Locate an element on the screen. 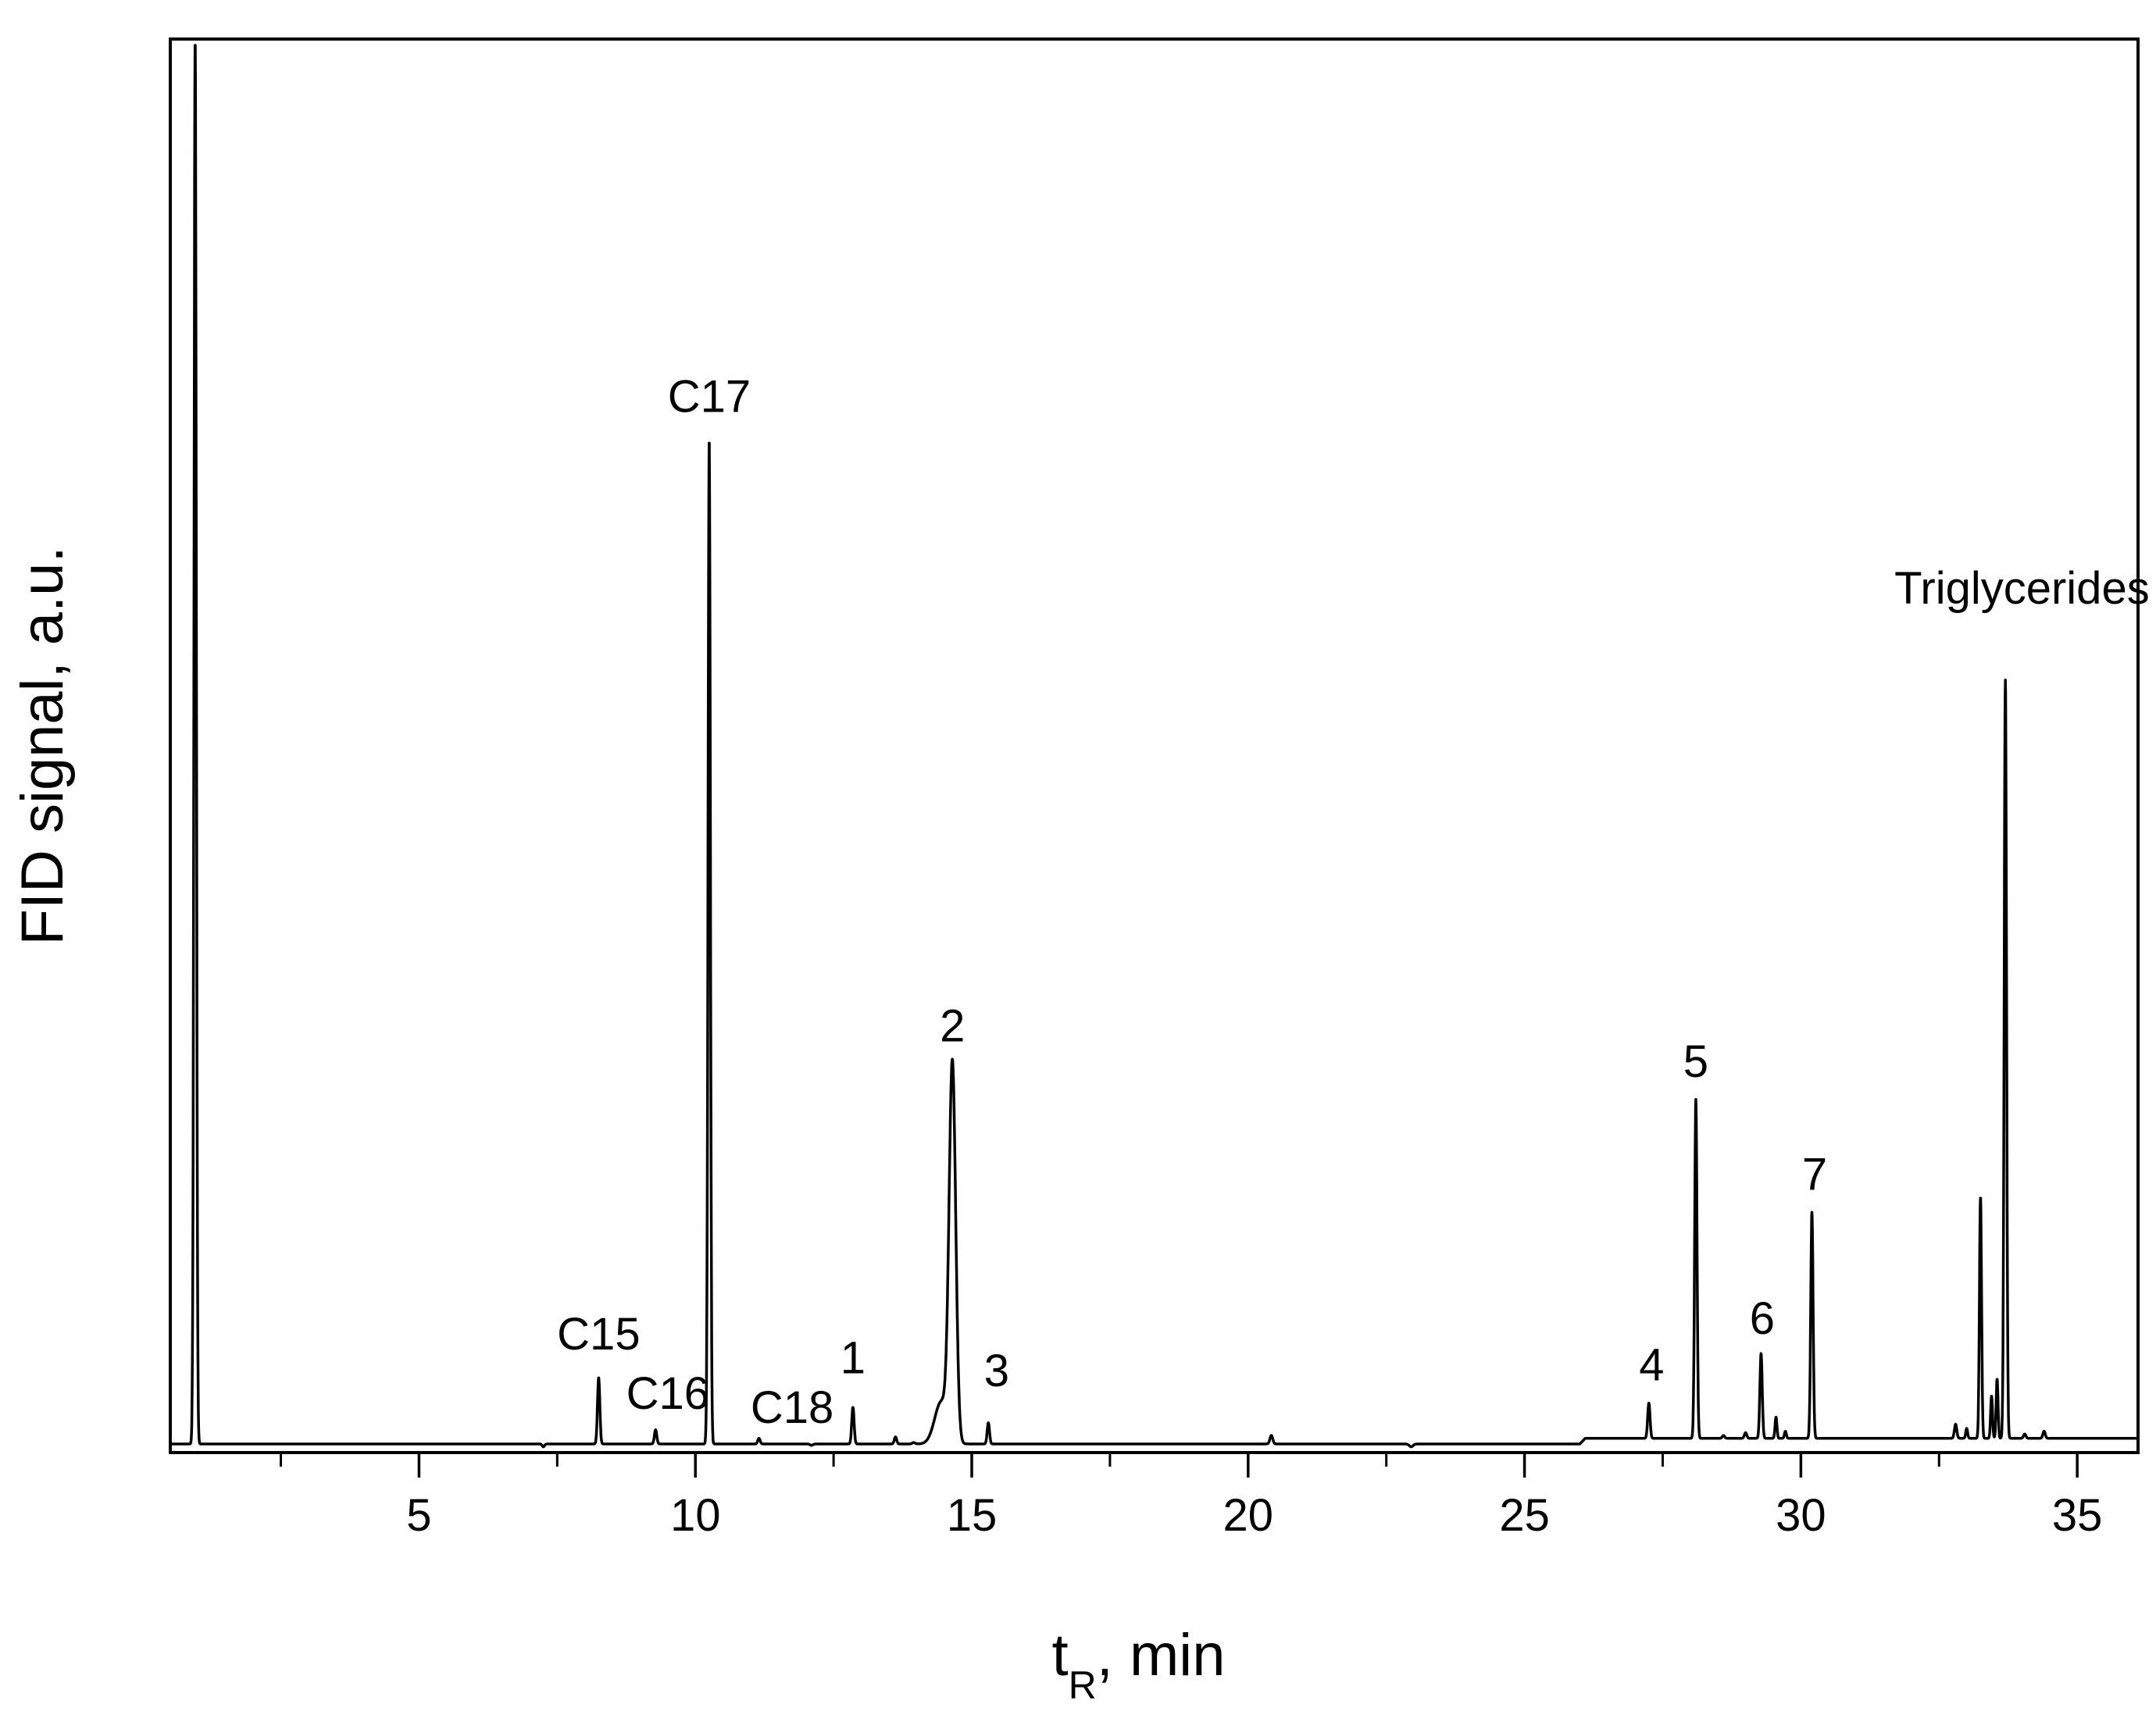 This screenshot has width=2156, height=1722. x-axis-title: tR, min is located at coordinates (1139, 1664).